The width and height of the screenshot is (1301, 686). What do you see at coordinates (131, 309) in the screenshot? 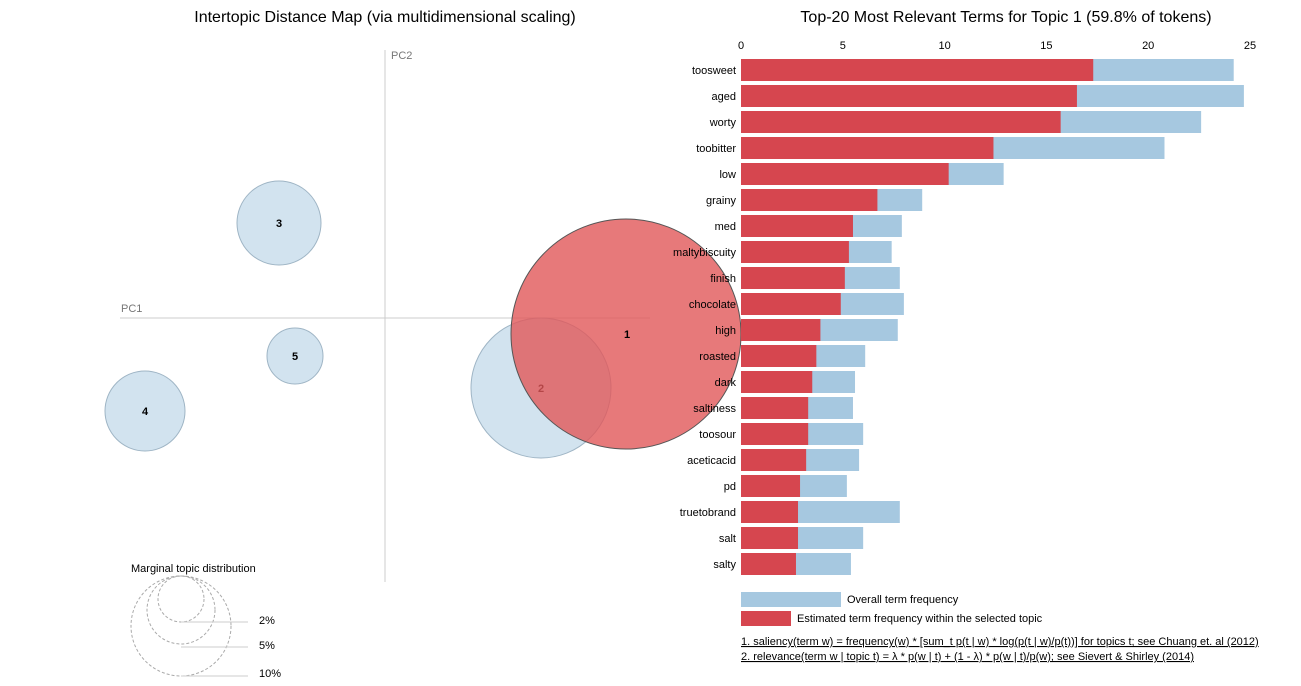
I see `pc1-label: PC1` at bounding box center [131, 309].